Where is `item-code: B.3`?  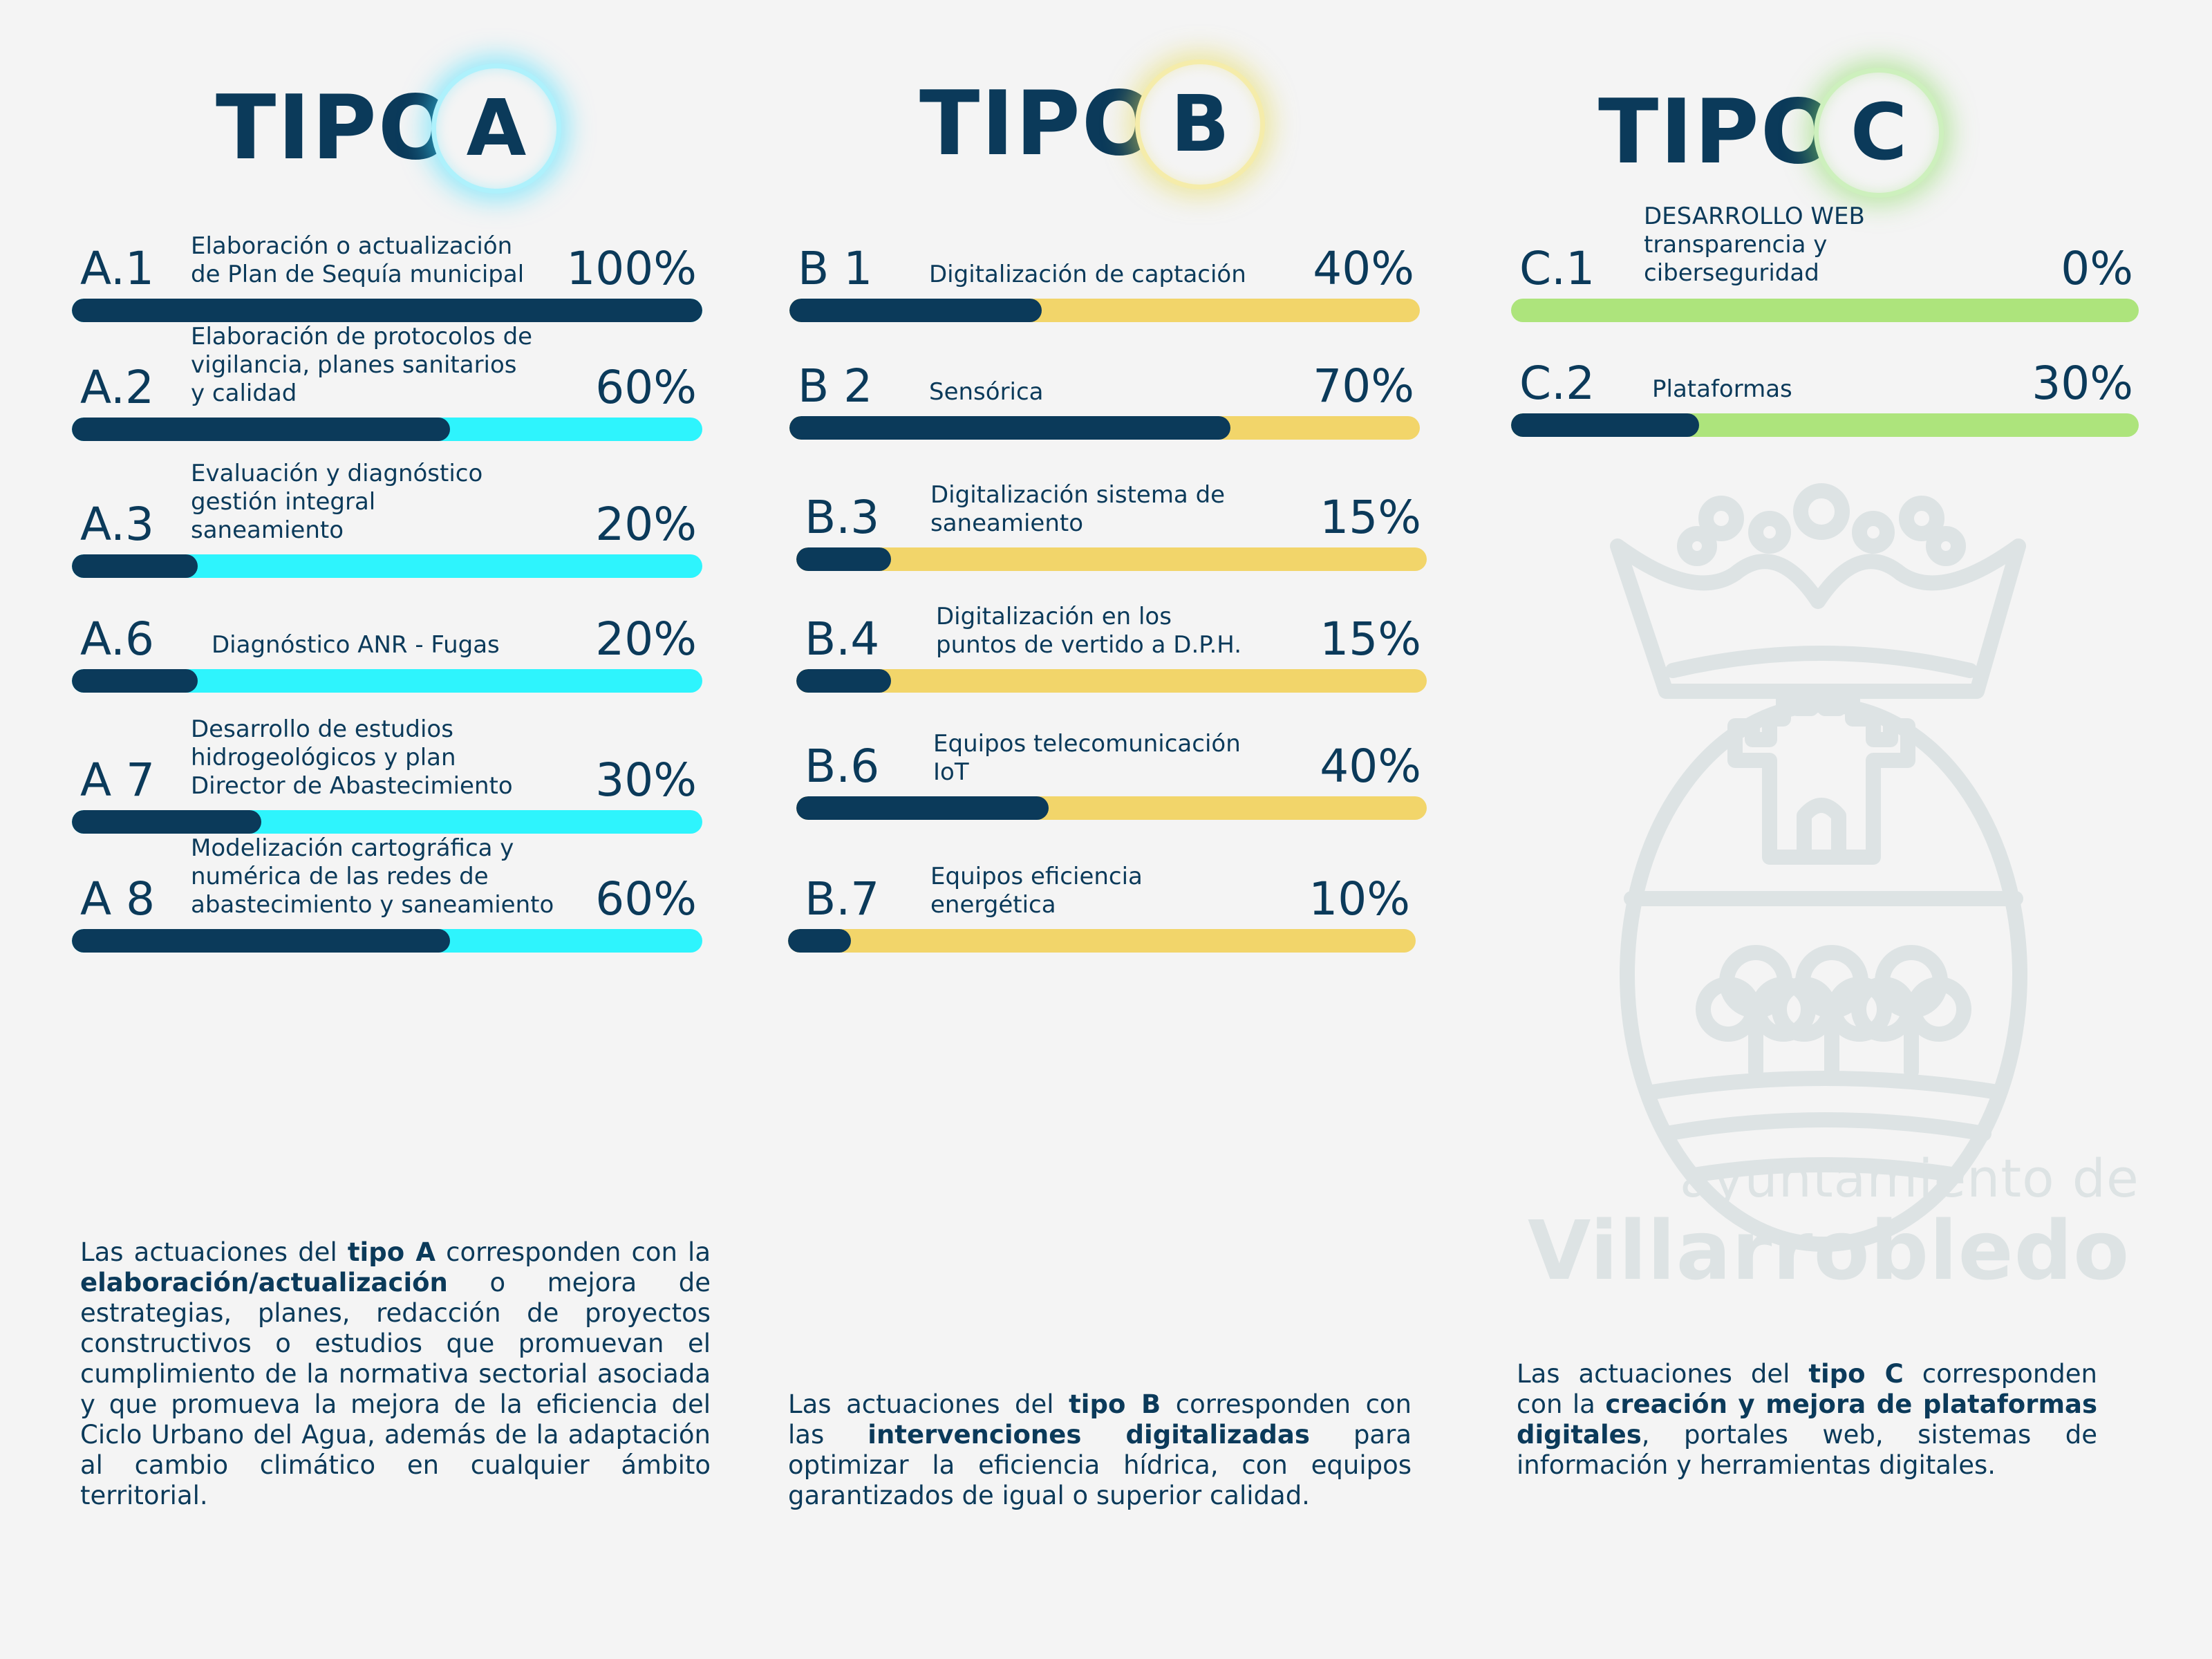 item-code: B.3 is located at coordinates (842, 517).